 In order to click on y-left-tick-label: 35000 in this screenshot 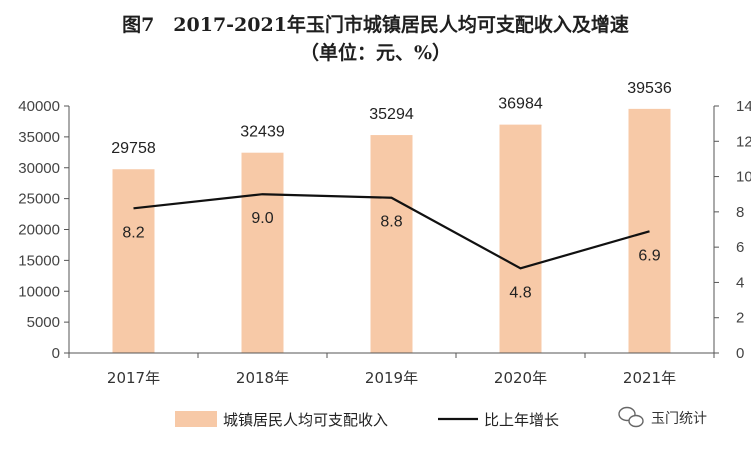, I will do `click(39, 137)`.